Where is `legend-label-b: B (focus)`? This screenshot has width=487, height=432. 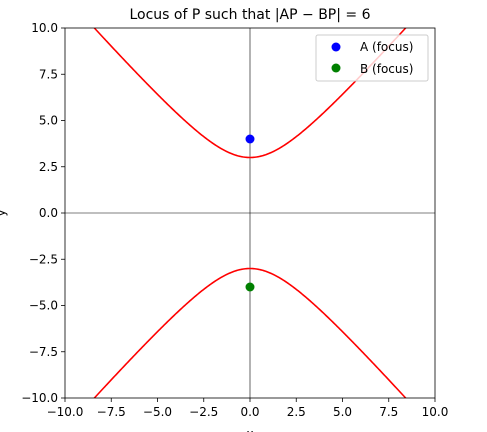 legend-label-b: B (focus) is located at coordinates (386, 69).